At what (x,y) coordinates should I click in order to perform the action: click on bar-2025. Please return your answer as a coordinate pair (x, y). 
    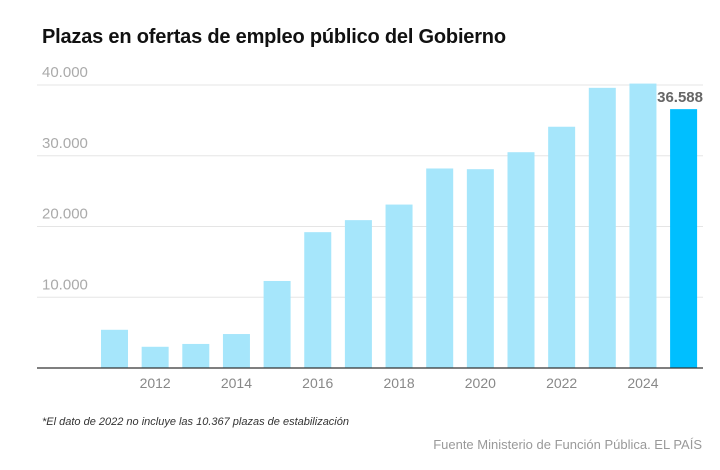
    Looking at the image, I should click on (684, 239).